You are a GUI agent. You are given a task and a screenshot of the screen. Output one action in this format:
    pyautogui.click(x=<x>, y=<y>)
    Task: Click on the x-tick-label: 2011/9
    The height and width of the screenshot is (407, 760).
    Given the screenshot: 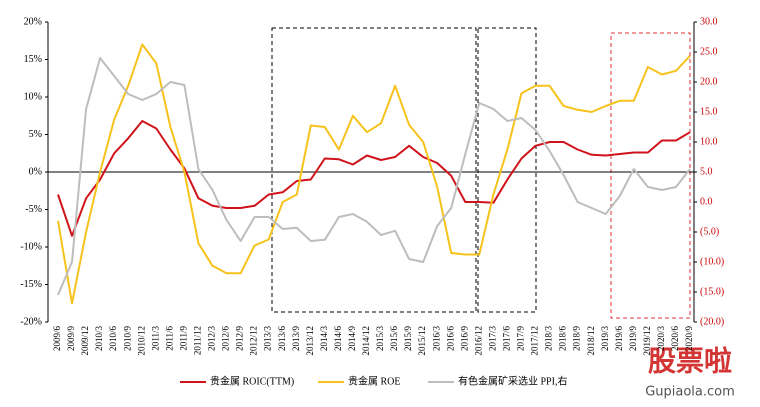 What is the action you would take?
    pyautogui.click(x=183, y=338)
    